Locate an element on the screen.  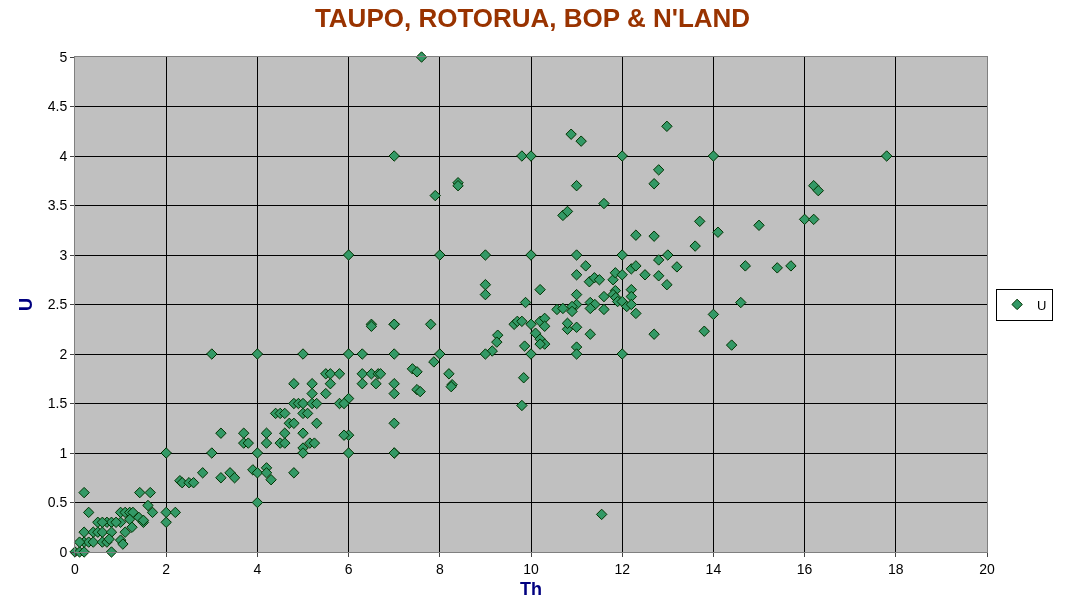
y-tick-label: 3 is located at coordinates (63, 254).